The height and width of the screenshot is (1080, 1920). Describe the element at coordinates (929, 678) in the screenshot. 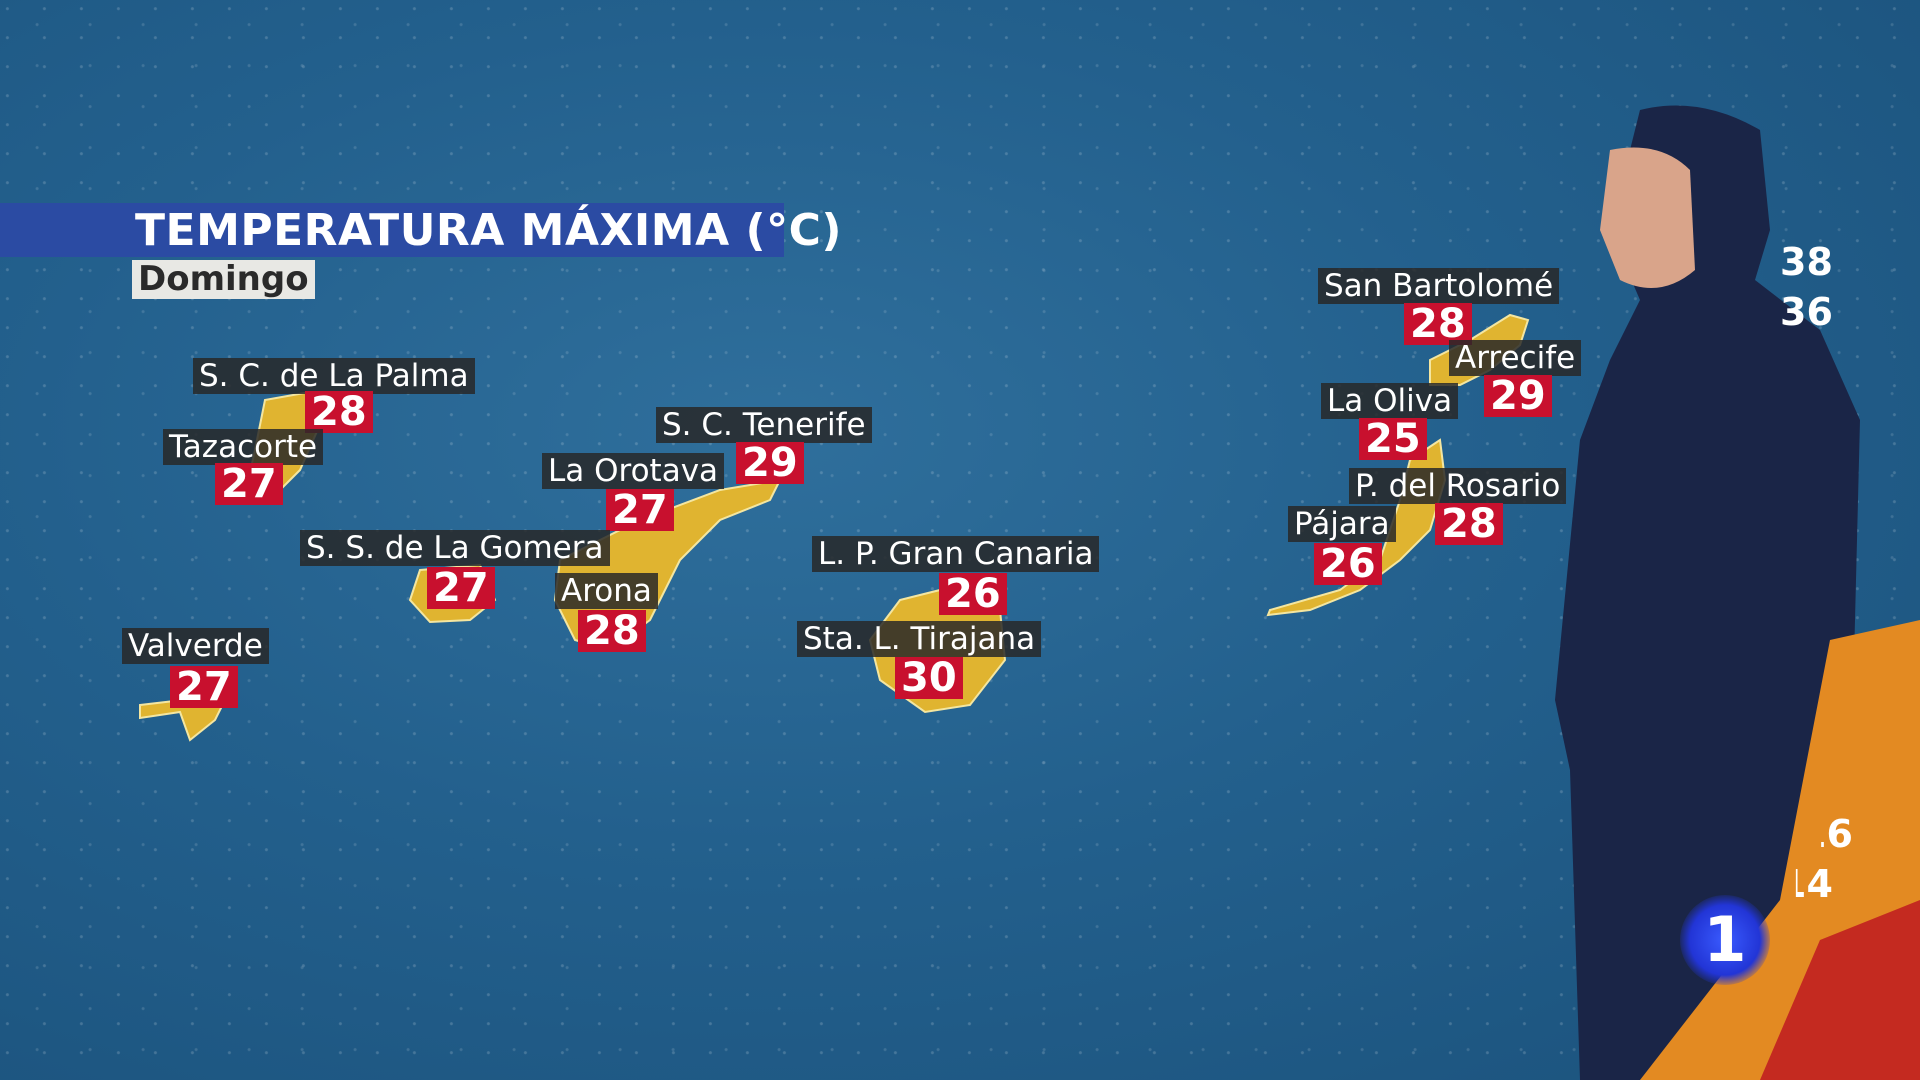

I see `temp-badge: 30` at that location.